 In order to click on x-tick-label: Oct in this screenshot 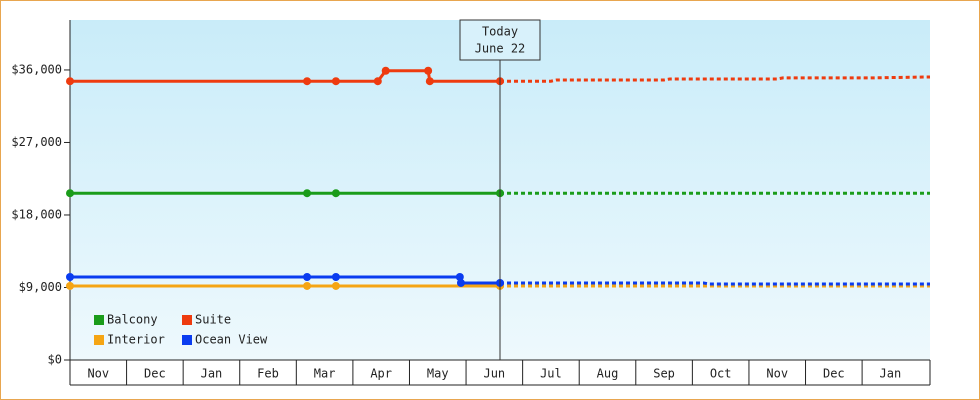, I will do `click(721, 374)`.